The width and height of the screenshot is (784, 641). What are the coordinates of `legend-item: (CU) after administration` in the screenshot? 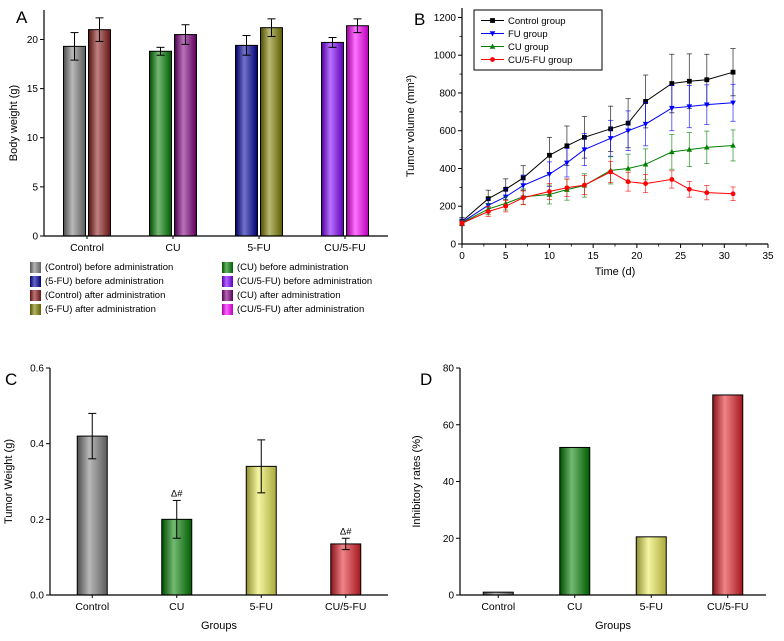 It's located at (308, 295).